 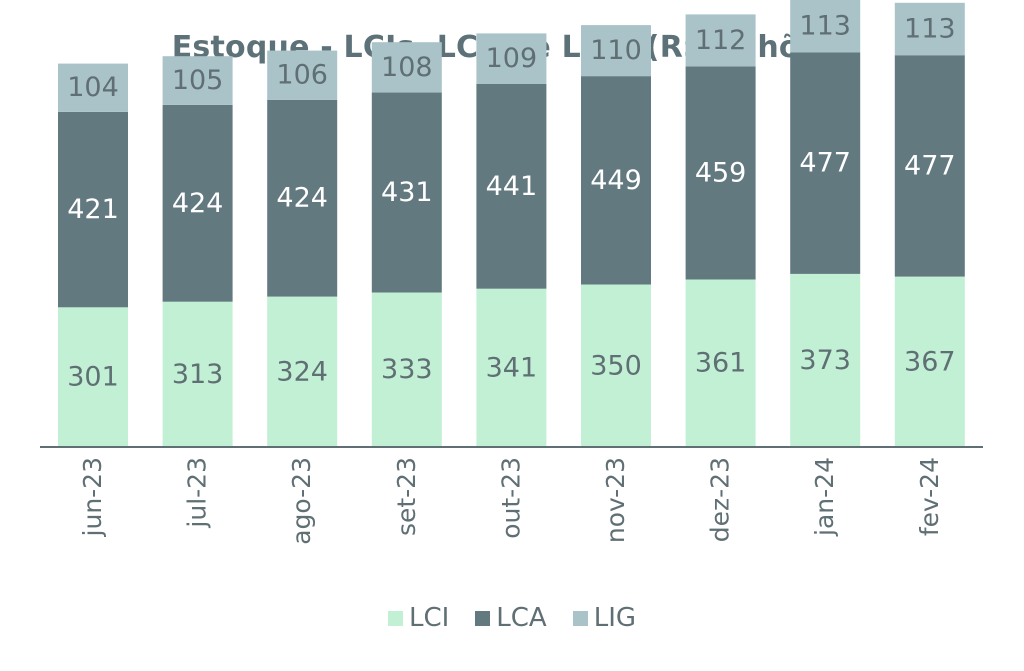 What do you see at coordinates (521, 618) in the screenshot?
I see `legend-label-lca: LCA` at bounding box center [521, 618].